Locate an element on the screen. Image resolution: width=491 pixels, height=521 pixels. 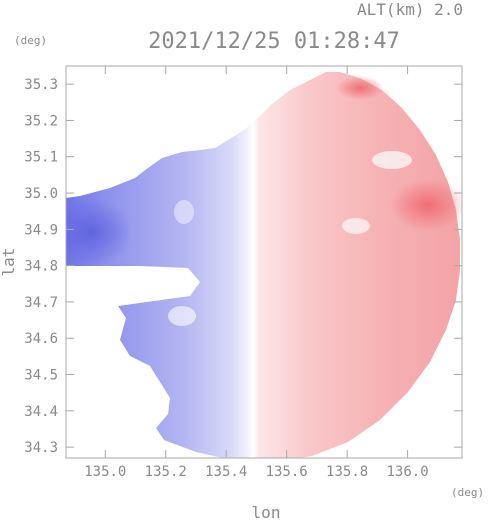
x-axis-label: lon is located at coordinates (266, 512).